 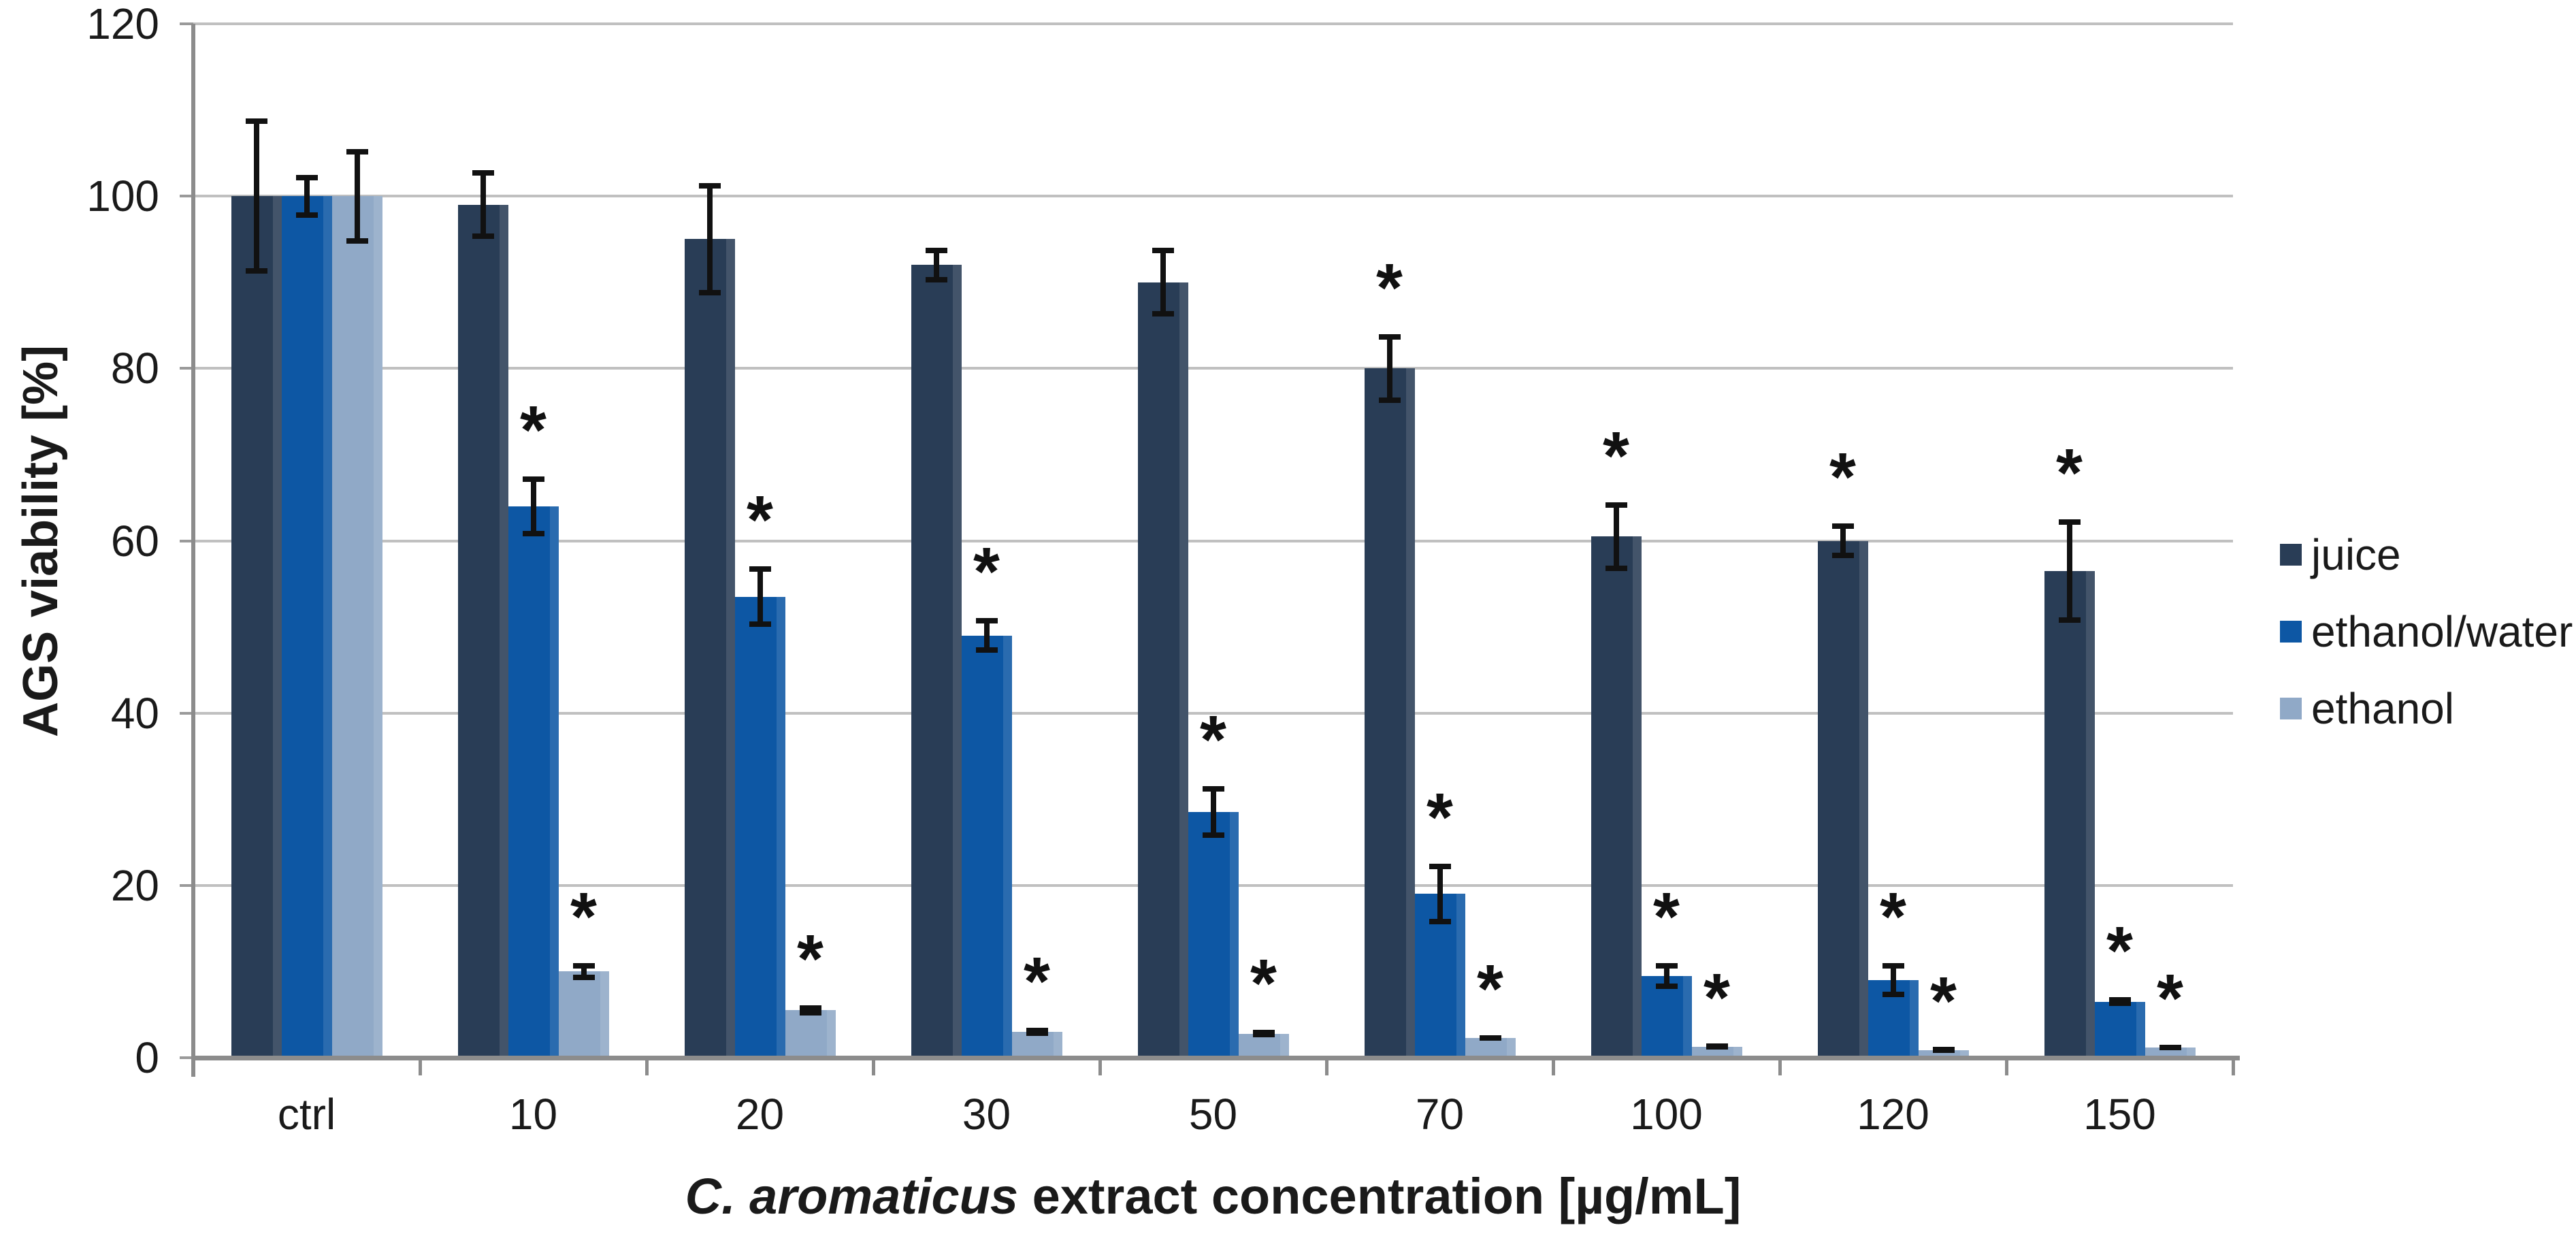 I want to click on legend-item-ethanol: ethanol, so click(x=2367, y=709).